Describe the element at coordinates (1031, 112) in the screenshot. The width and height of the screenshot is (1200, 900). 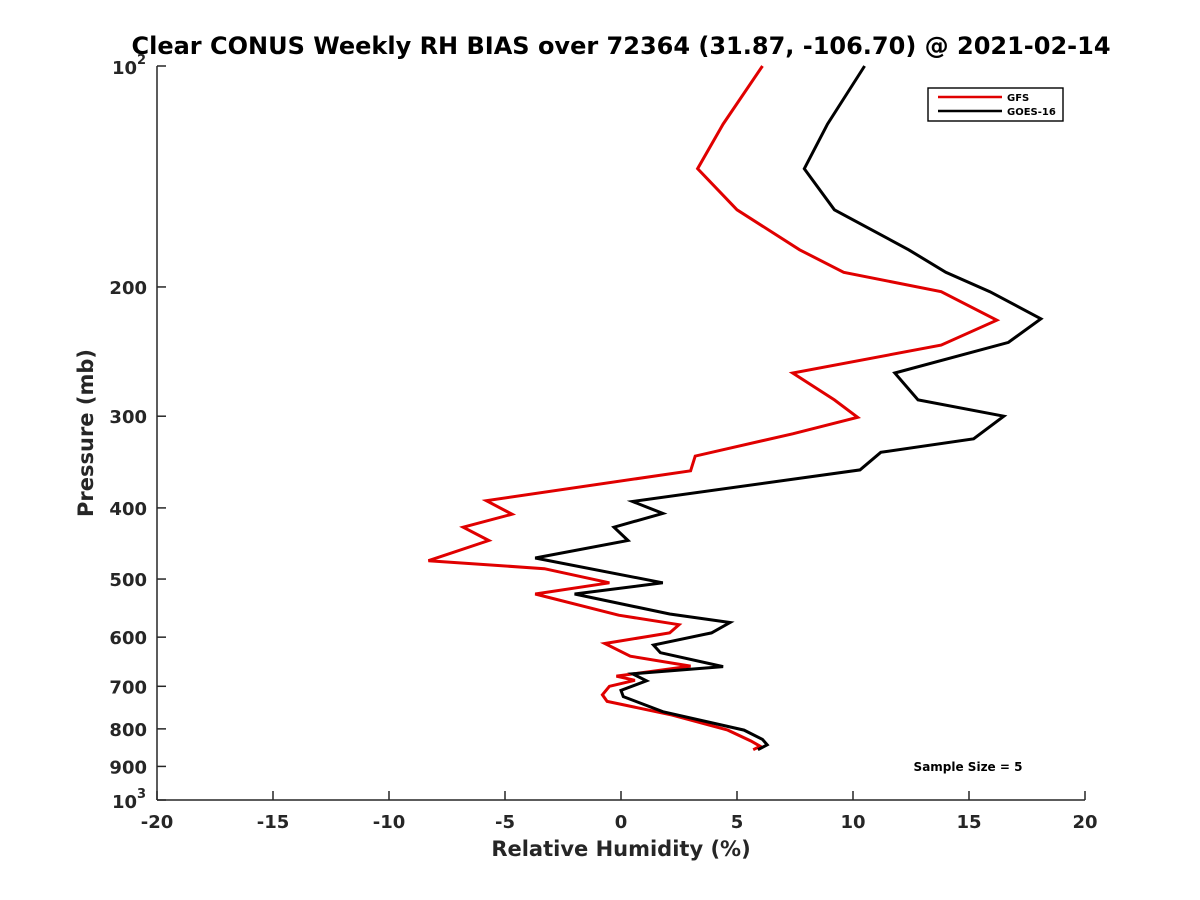
I see `legend-label: GOES-16` at that location.